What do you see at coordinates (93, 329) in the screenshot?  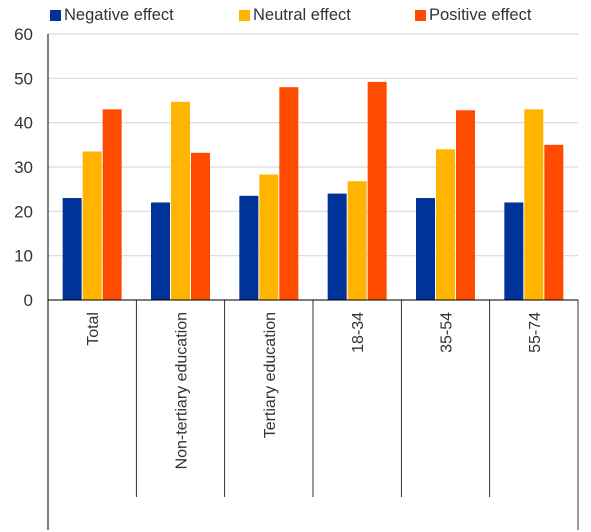 I see `x-tick-label-total: Total` at bounding box center [93, 329].